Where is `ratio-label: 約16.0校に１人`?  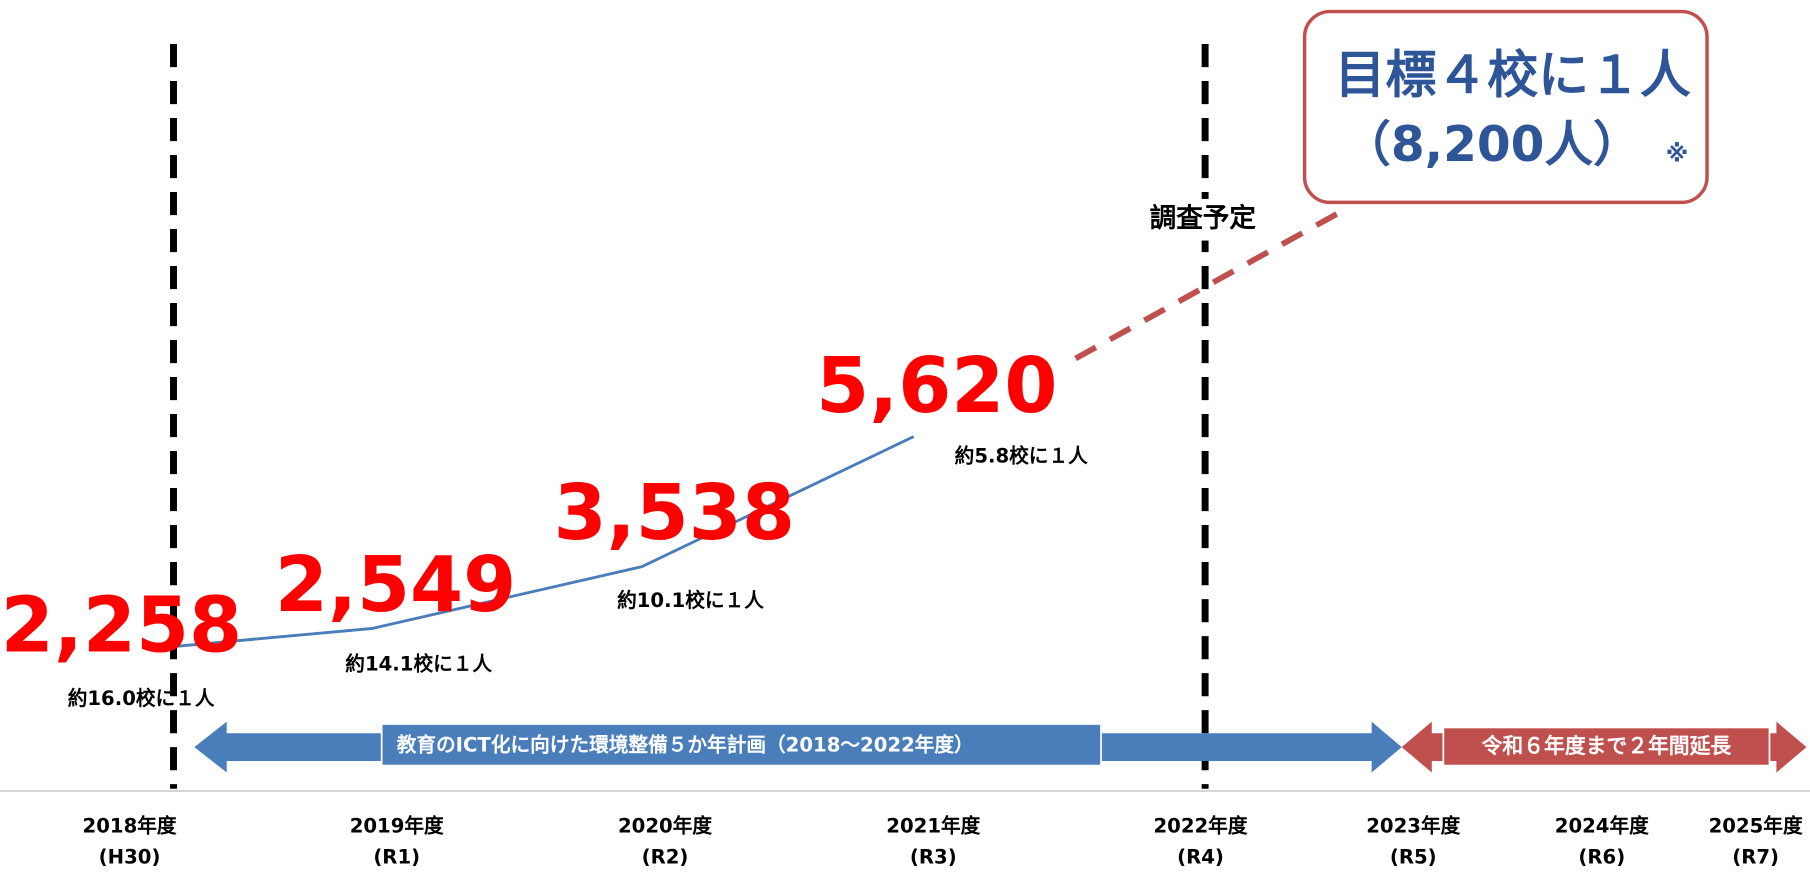 ratio-label: 約16.0校に１人 is located at coordinates (141, 698).